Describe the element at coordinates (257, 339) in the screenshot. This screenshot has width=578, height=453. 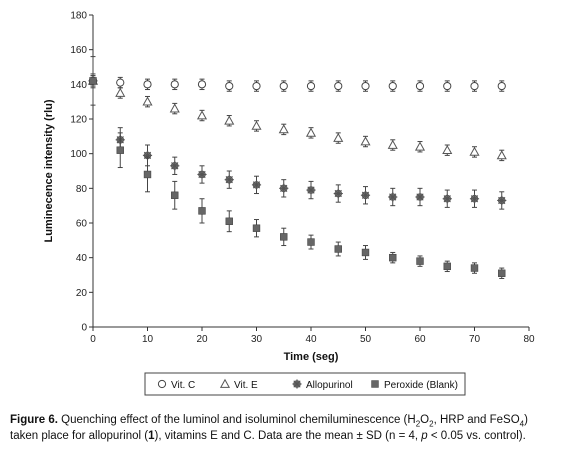
I see `x-tick-label: 30` at that location.